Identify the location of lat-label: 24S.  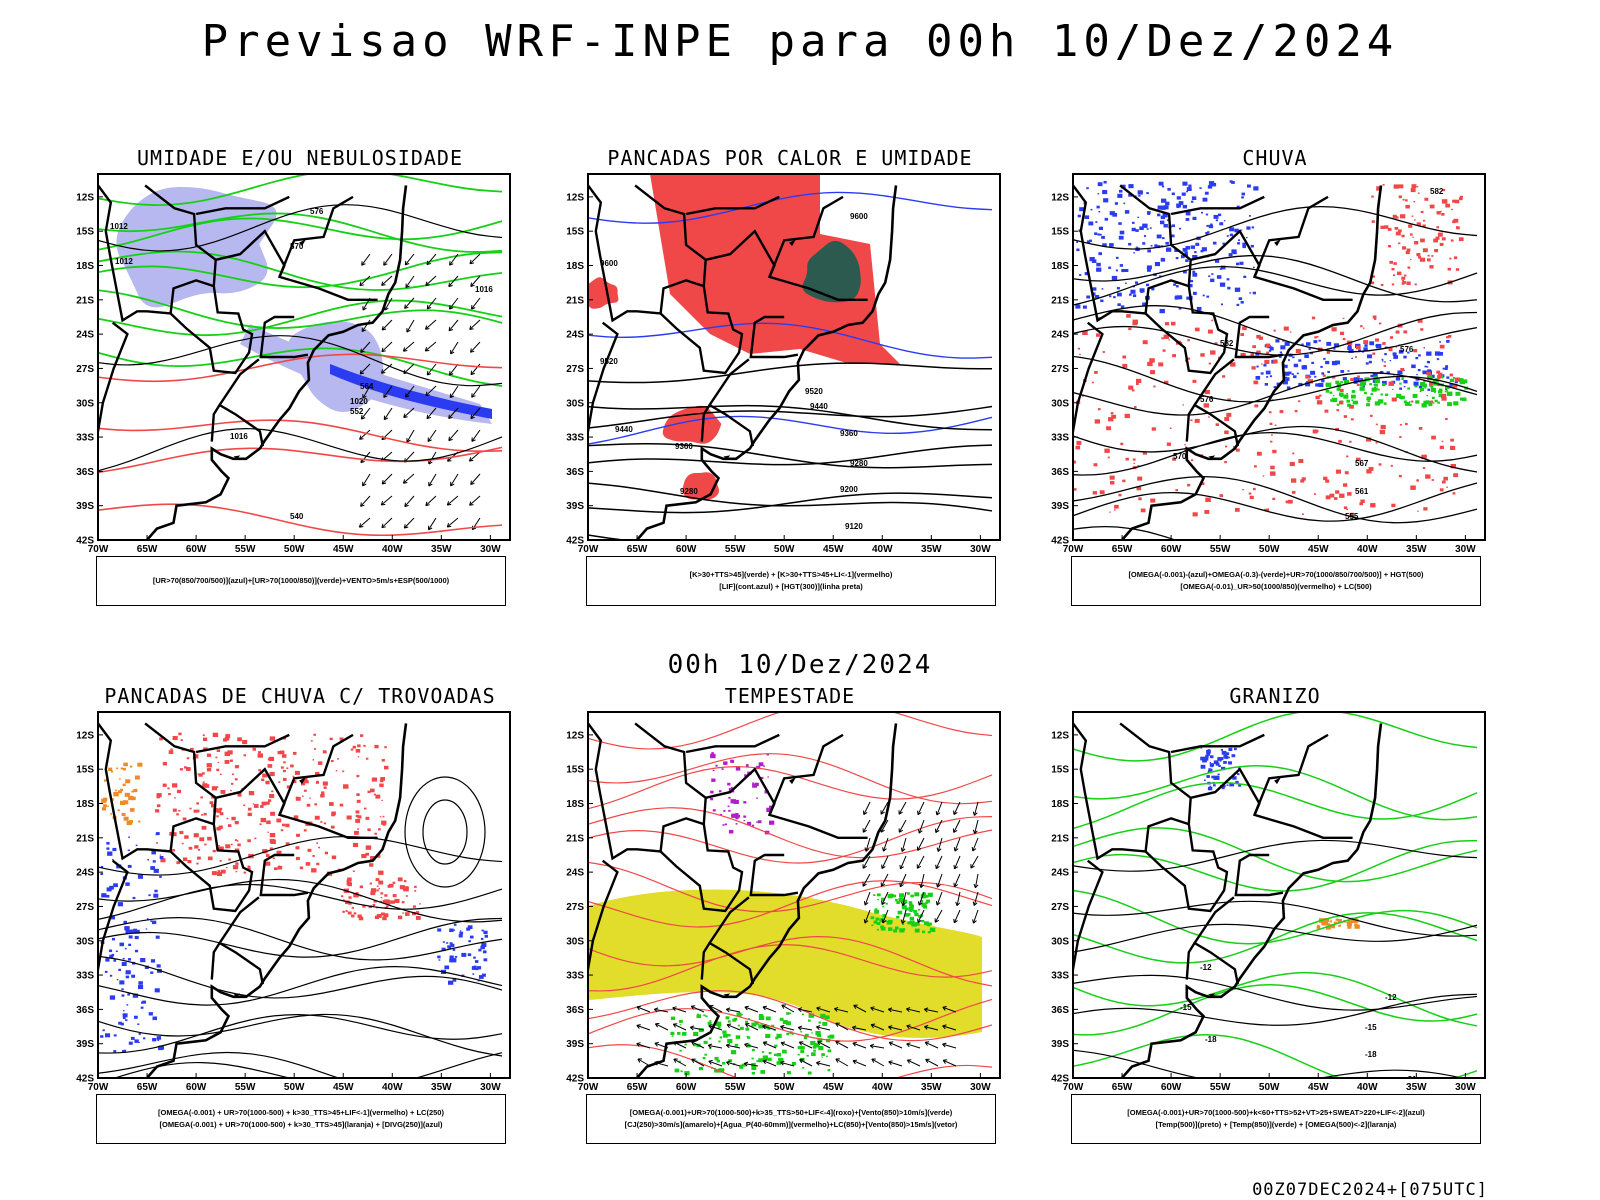
(1060, 873).